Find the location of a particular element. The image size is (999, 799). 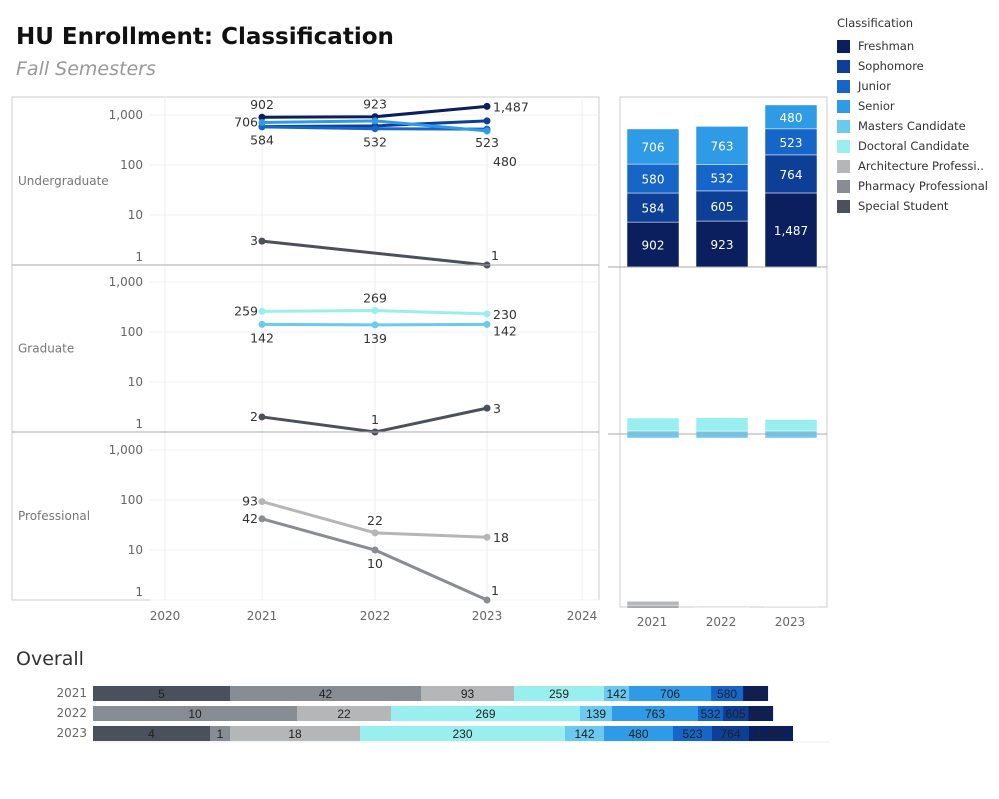

legend-label: Masters Candidate is located at coordinates (912, 126).